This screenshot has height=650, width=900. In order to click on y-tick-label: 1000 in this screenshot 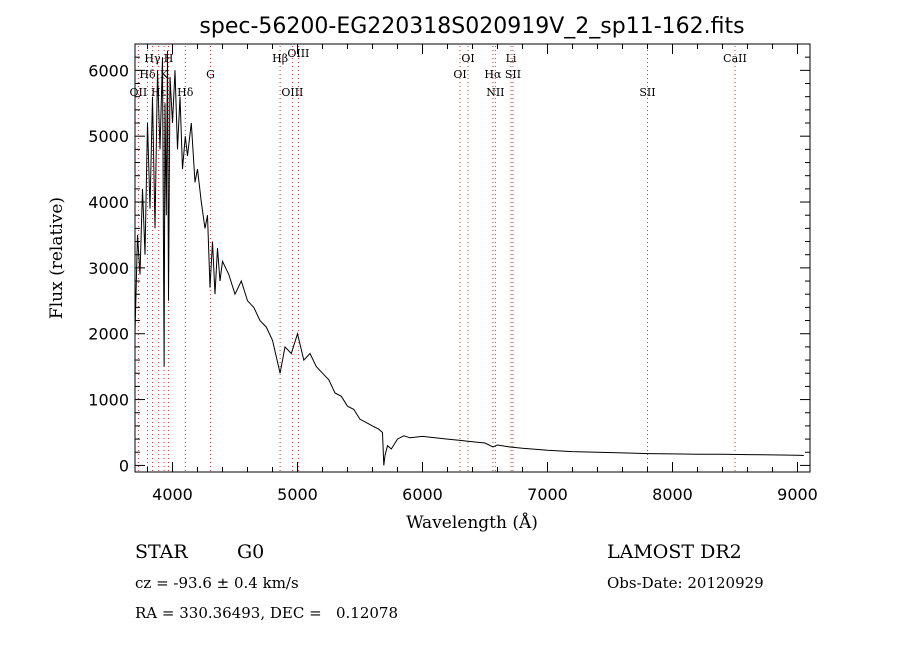, I will do `click(108, 400)`.